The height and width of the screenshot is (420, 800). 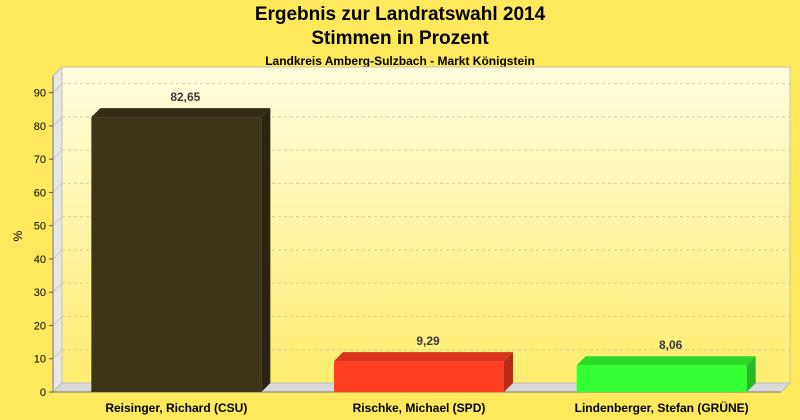 What do you see at coordinates (662, 407) in the screenshot?
I see `x-category-label: Lindenberger, Stefan (GRÜNE)` at bounding box center [662, 407].